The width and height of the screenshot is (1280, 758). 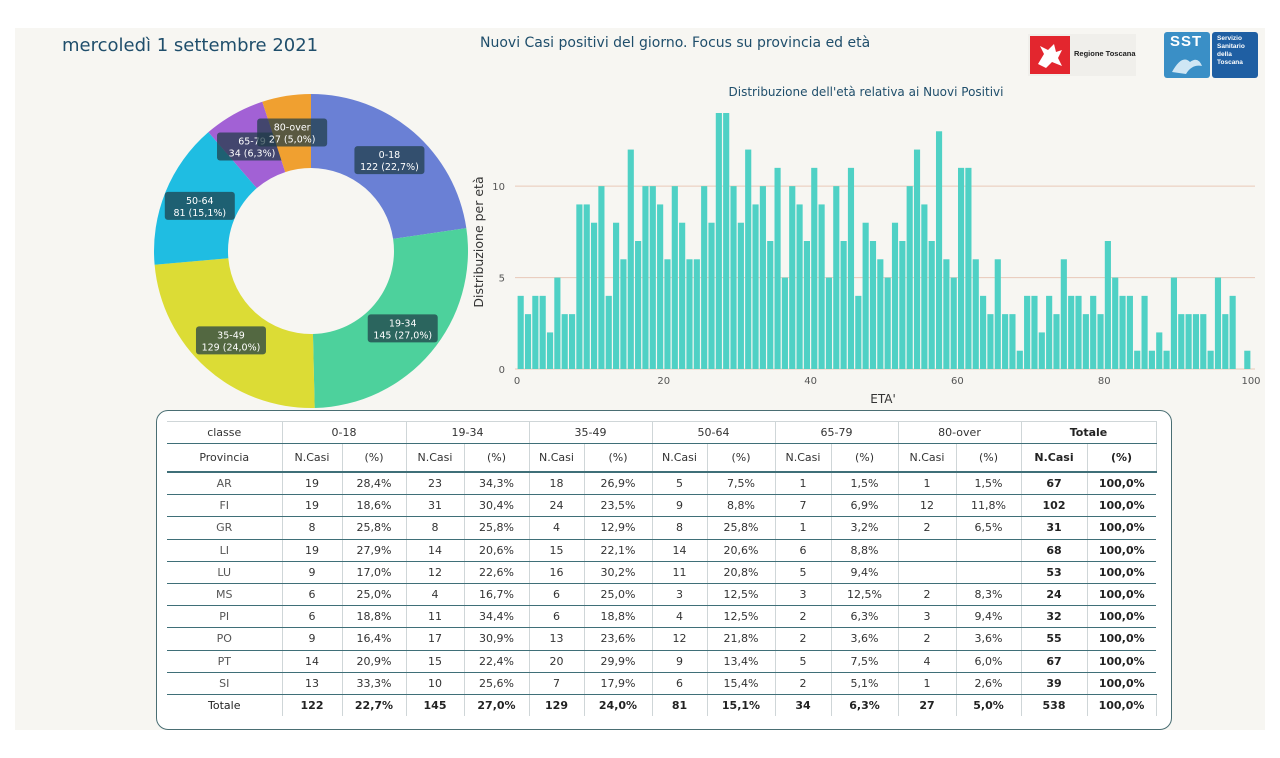 I want to click on table-cell: 3, so click(x=803, y=595).